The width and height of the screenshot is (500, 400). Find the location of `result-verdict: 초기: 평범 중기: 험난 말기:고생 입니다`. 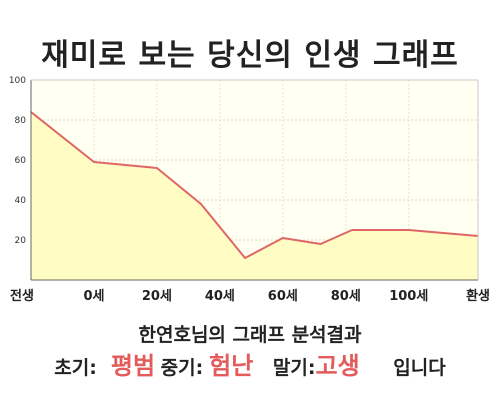

result-verdict: 초기: 평범 중기: 험난 말기:고생 입니다 is located at coordinates (250, 363).